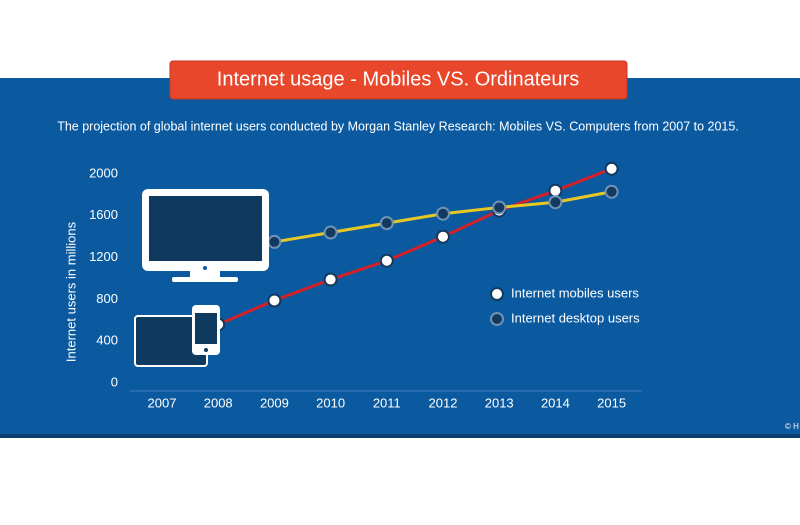  What do you see at coordinates (575, 292) in the screenshot?
I see `legend-label: Internet mobiles users` at bounding box center [575, 292].